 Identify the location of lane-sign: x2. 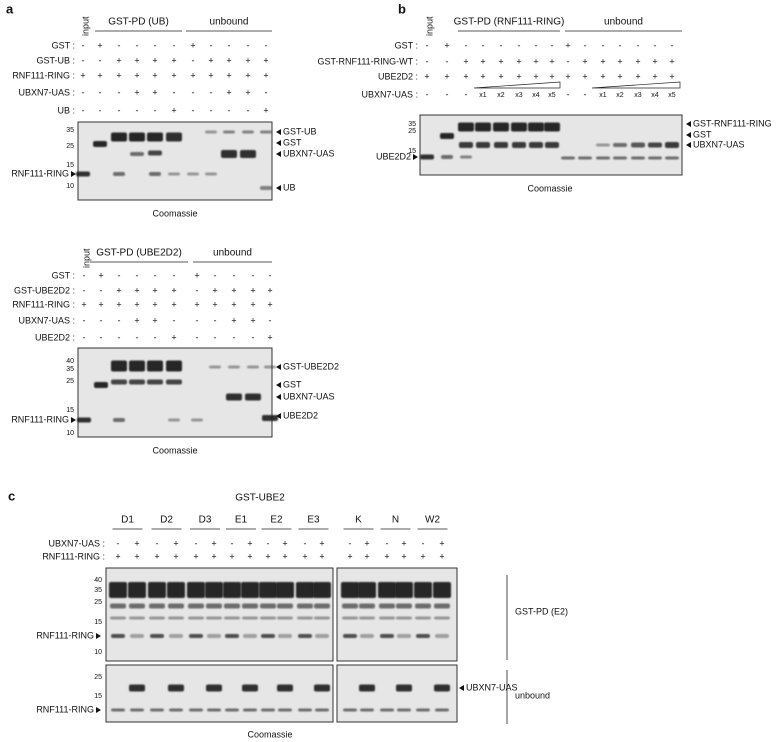
(620, 95).